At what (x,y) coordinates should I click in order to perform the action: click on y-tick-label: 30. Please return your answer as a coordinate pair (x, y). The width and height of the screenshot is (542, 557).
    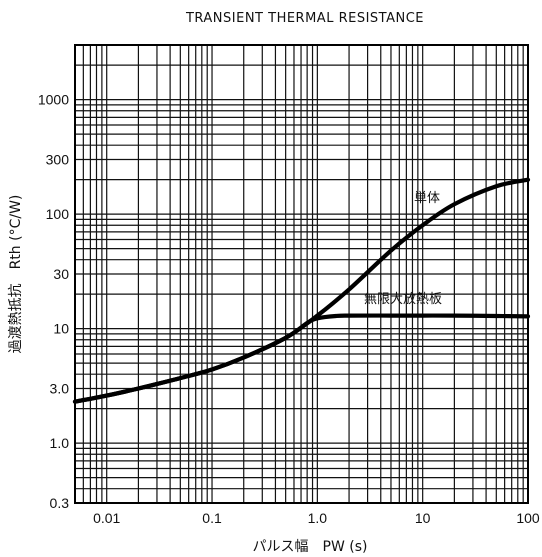
    Looking at the image, I should click on (61, 274).